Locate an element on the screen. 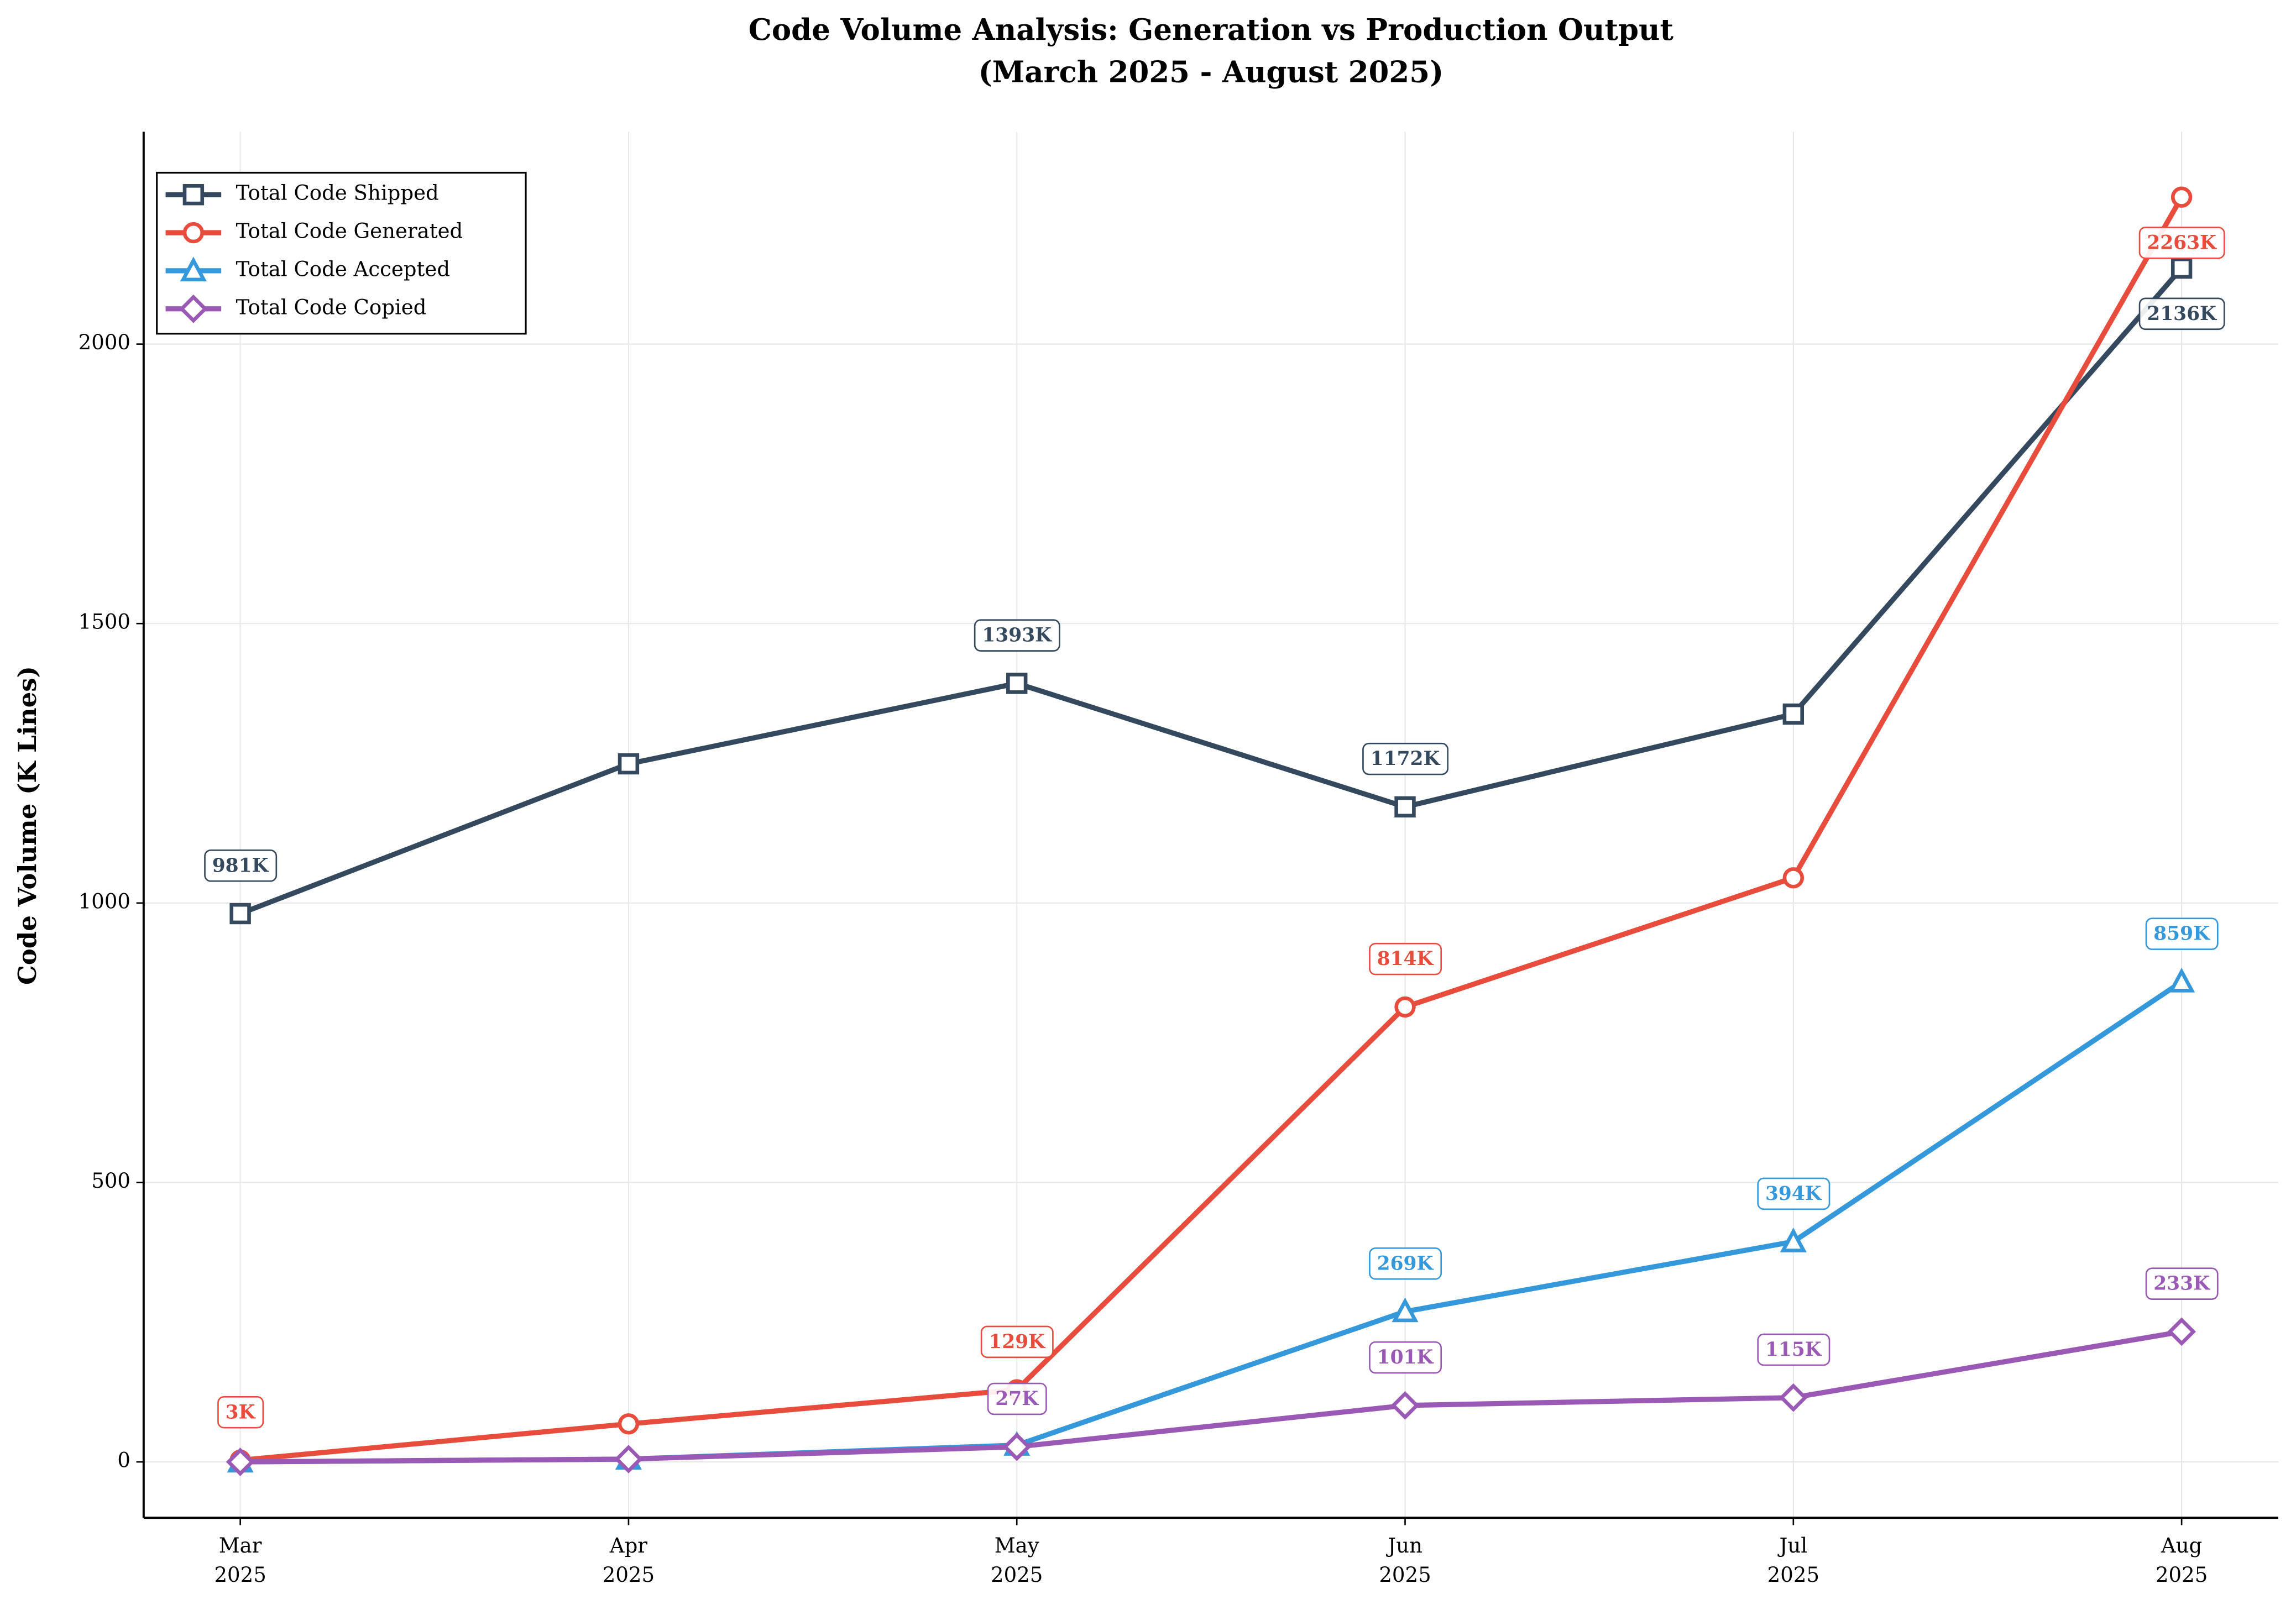 The height and width of the screenshot is (1610, 2296). value-label: 1172K is located at coordinates (1406, 758).